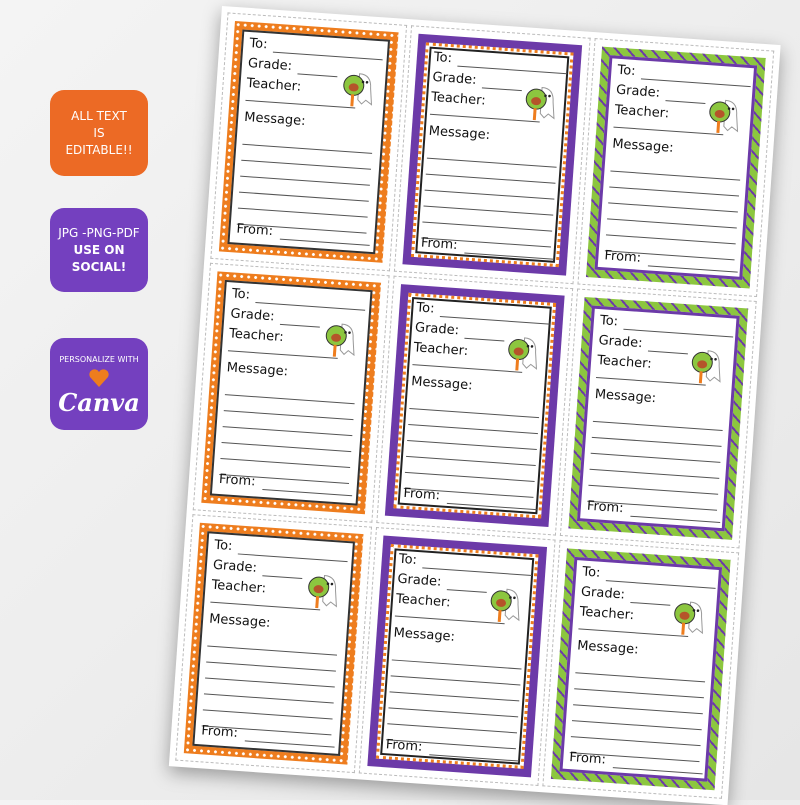  What do you see at coordinates (99, 377) in the screenshot?
I see `heart-icon` at bounding box center [99, 377].